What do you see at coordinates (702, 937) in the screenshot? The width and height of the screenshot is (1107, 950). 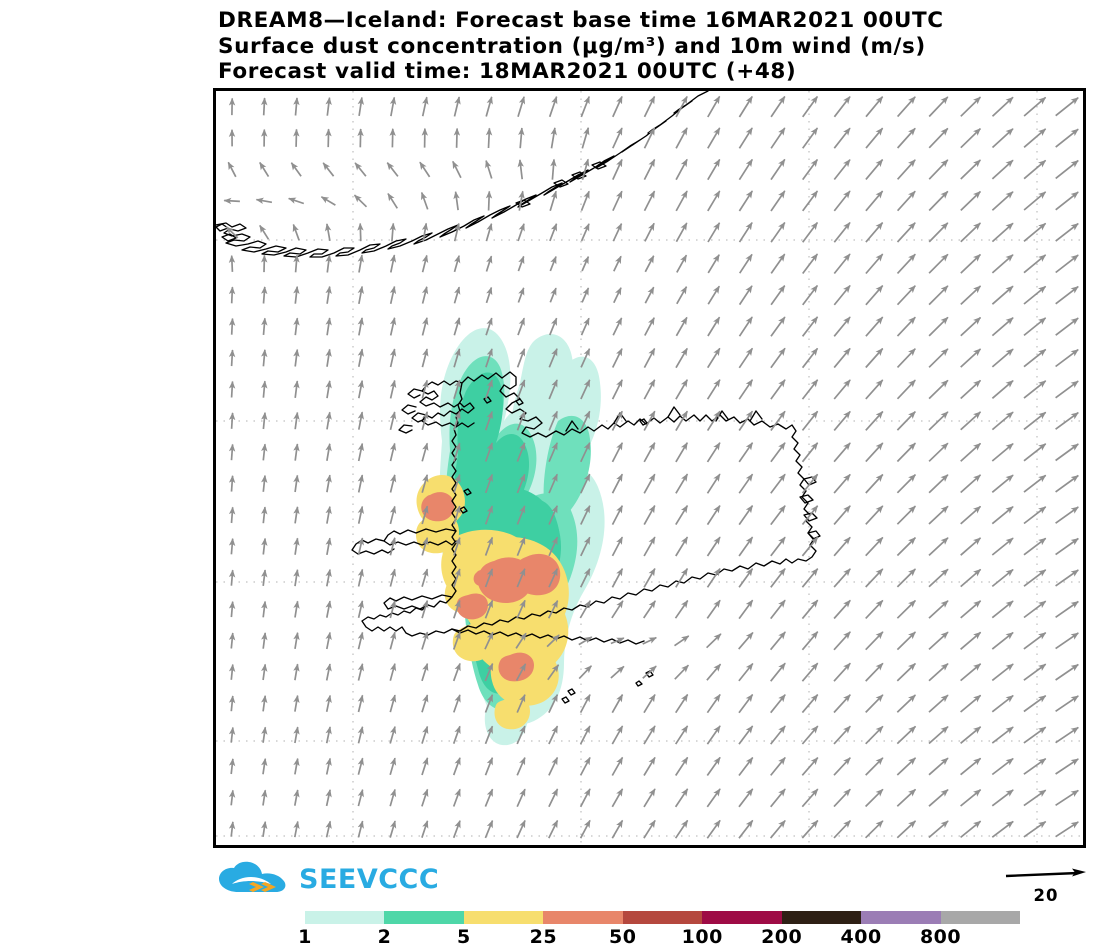 I see `colorbar-label-5: 100` at bounding box center [702, 937].